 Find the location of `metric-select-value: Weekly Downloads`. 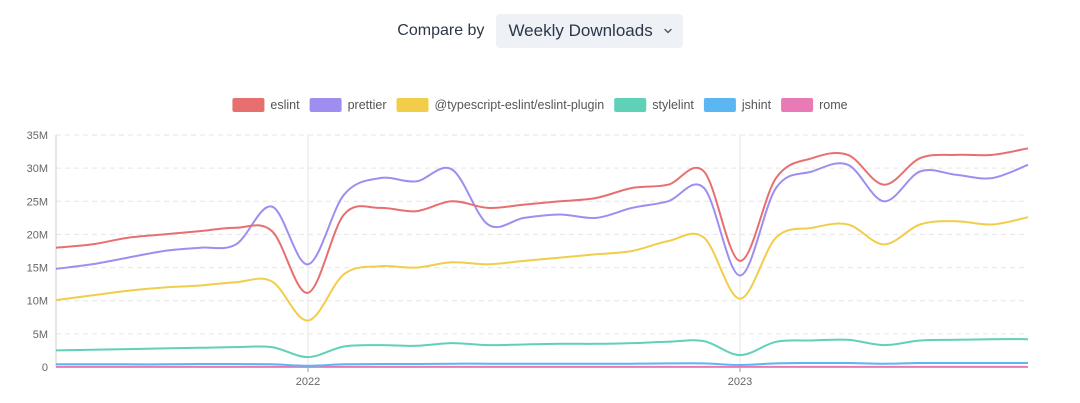

metric-select-value: Weekly Downloads is located at coordinates (580, 30).